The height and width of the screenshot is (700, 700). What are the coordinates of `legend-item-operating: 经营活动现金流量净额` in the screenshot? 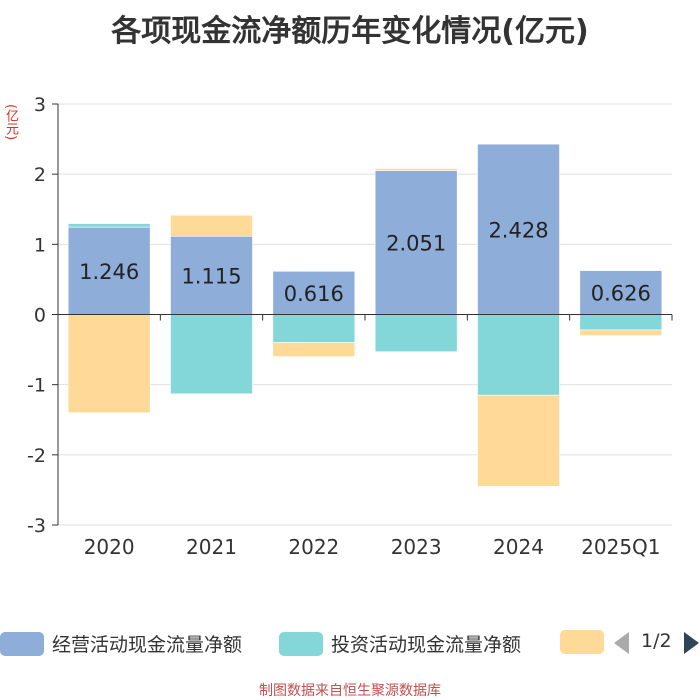 It's located at (121, 643).